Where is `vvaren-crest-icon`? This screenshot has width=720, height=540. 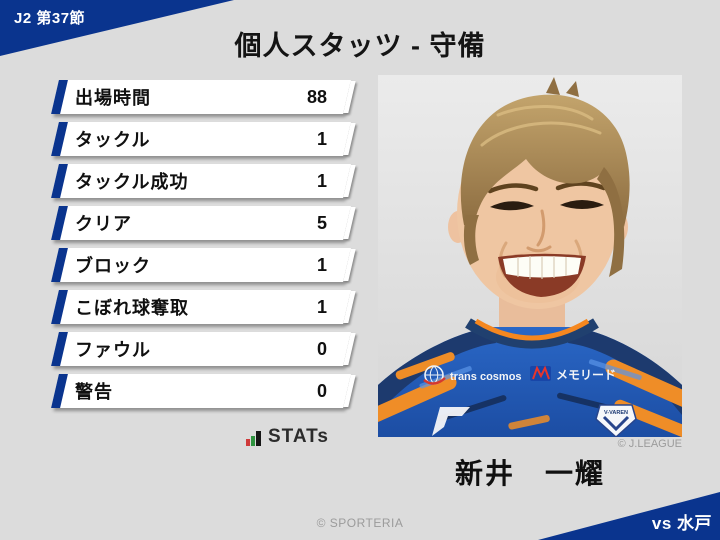 vvaren-crest-icon is located at coordinates (616, 420).